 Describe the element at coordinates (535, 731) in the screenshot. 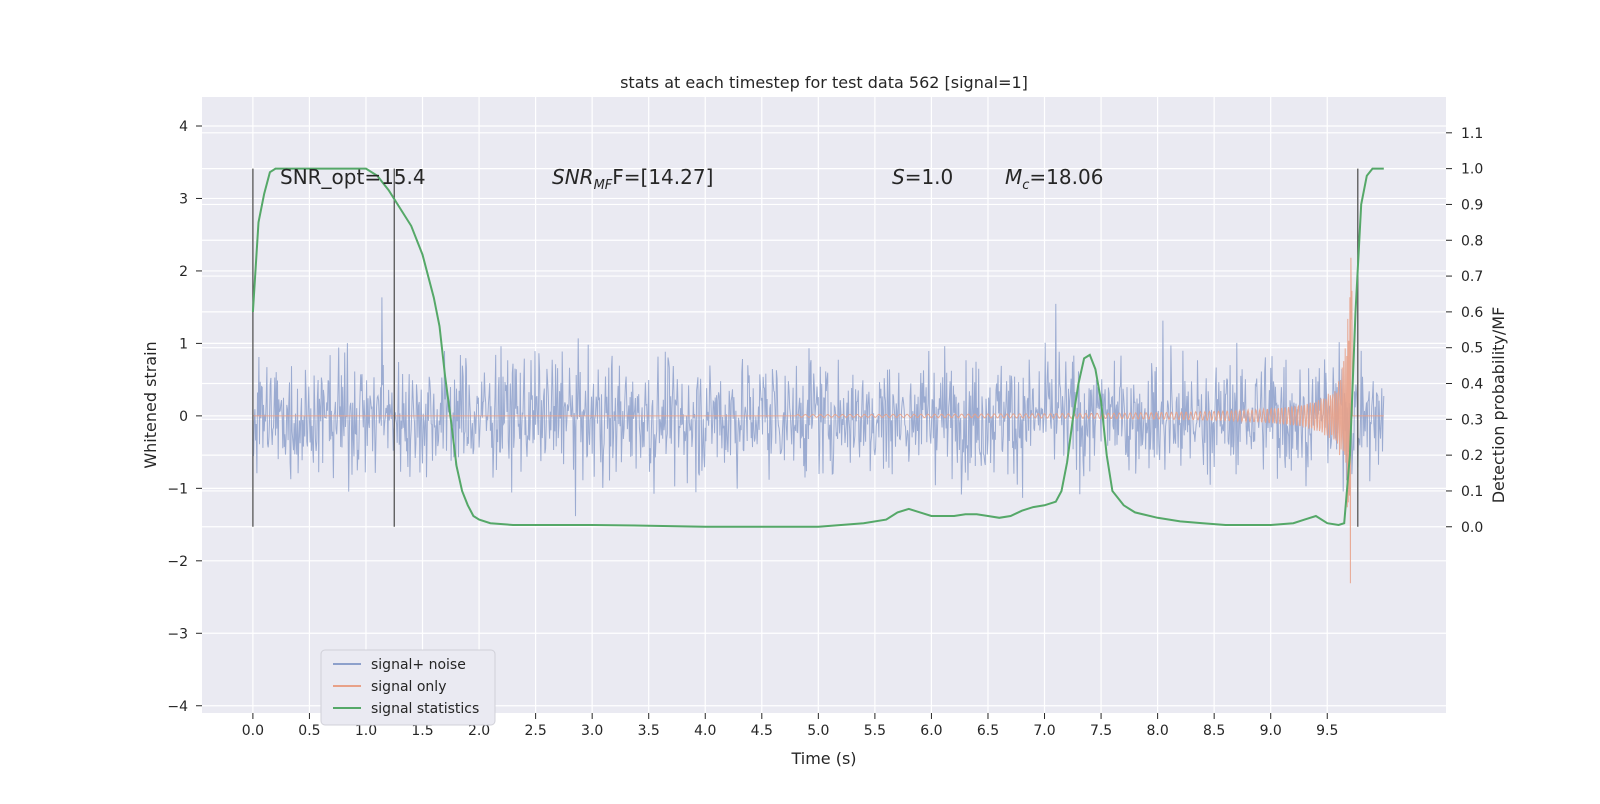

I see `x-tick-label: 2.5` at that location.